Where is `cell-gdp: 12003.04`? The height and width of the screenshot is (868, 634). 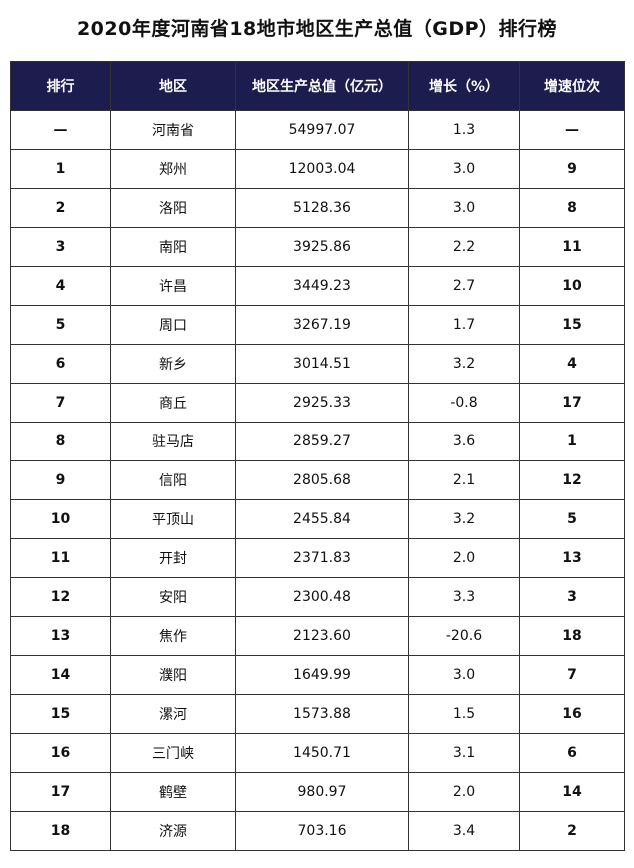 cell-gdp: 12003.04 is located at coordinates (322, 168).